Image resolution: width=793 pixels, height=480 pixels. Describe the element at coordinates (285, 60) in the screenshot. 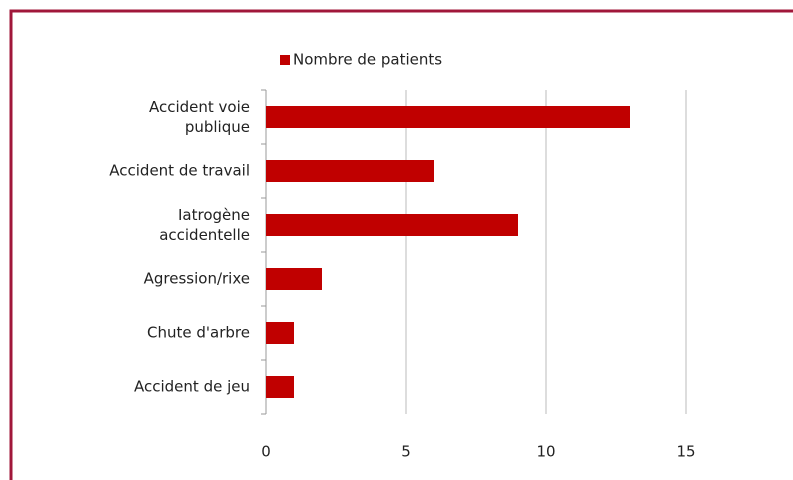

I see `legend-swatch` at that location.